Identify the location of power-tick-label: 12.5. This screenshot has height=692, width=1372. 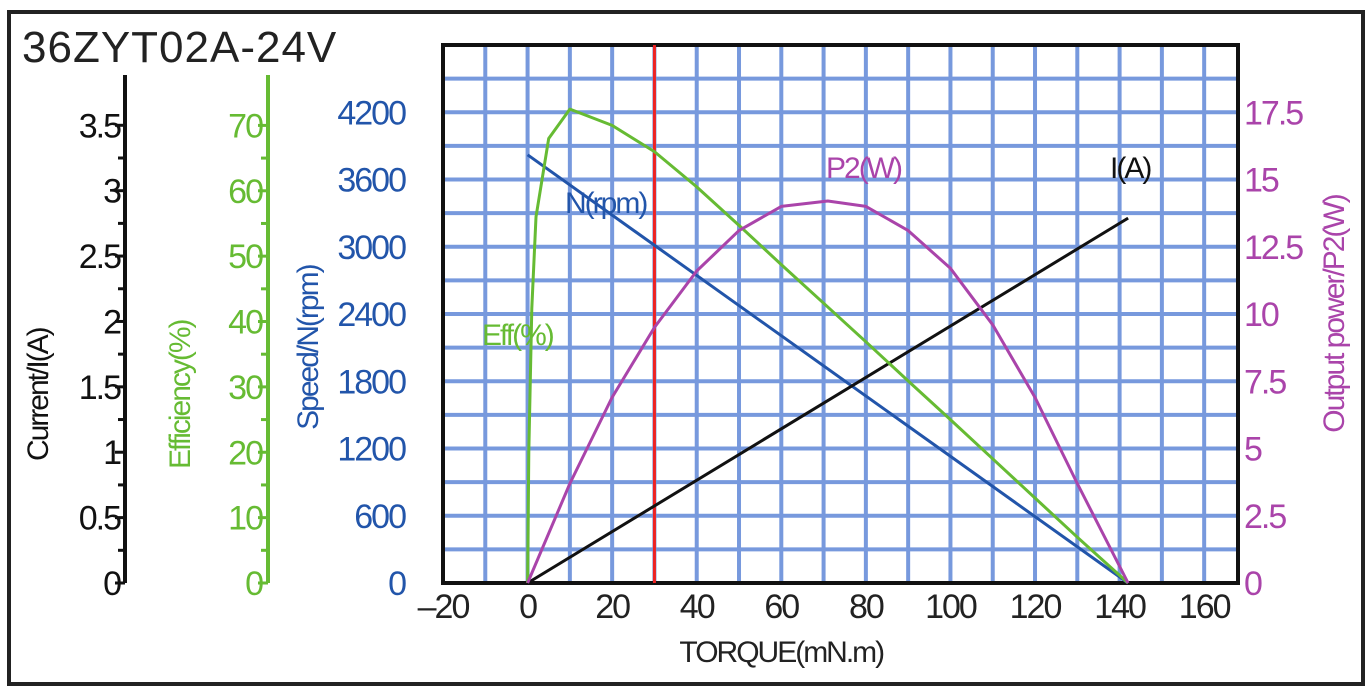
(1273, 248).